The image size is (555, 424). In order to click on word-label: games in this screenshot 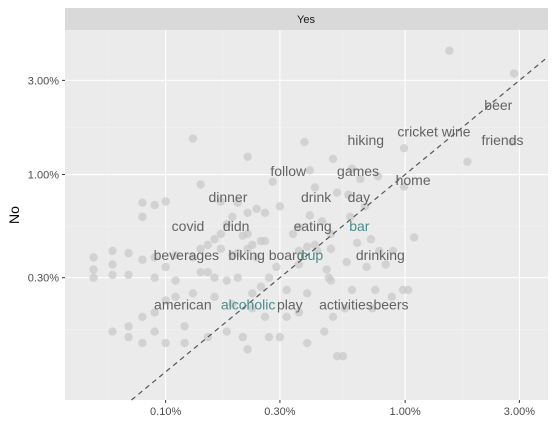, I will do `click(358, 171)`.